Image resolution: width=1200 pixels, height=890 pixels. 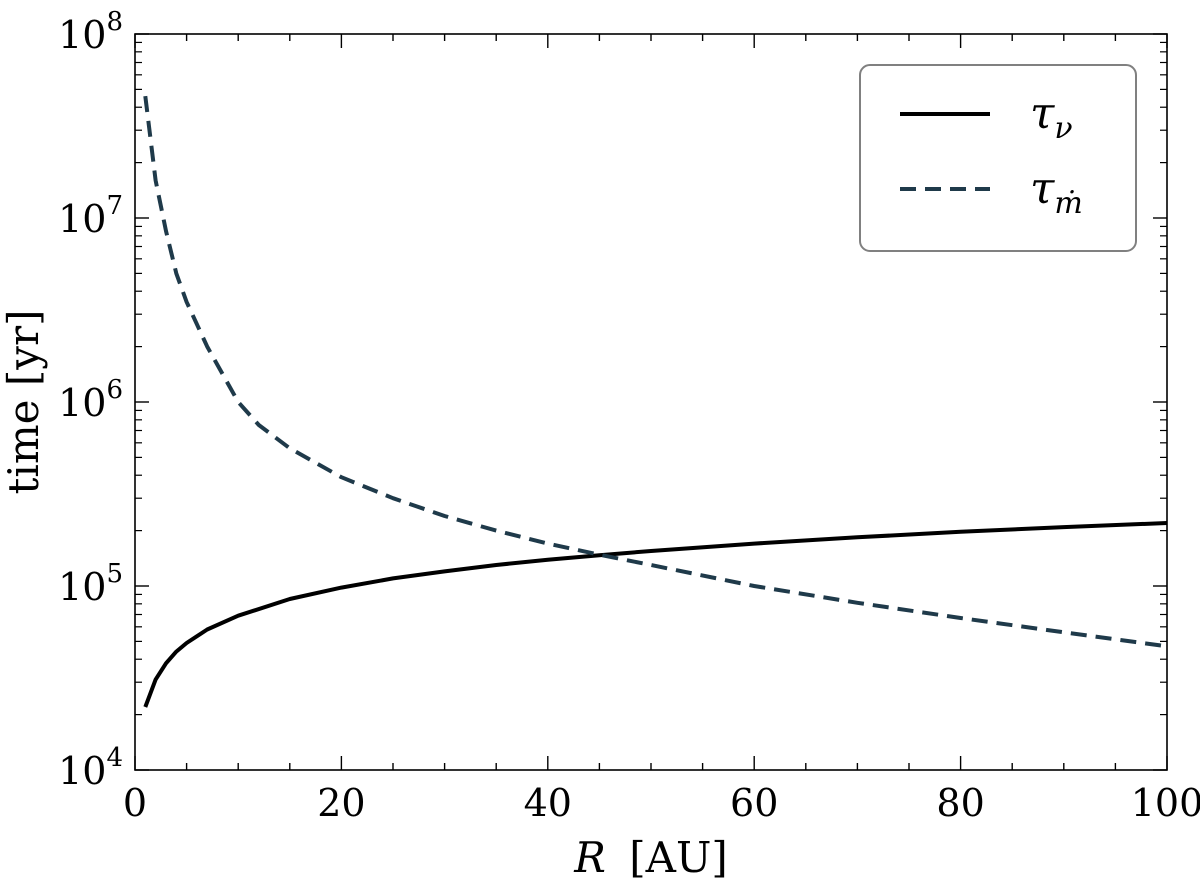 I want to click on y-tick-label: 10⁷, so click(x=90, y=216).